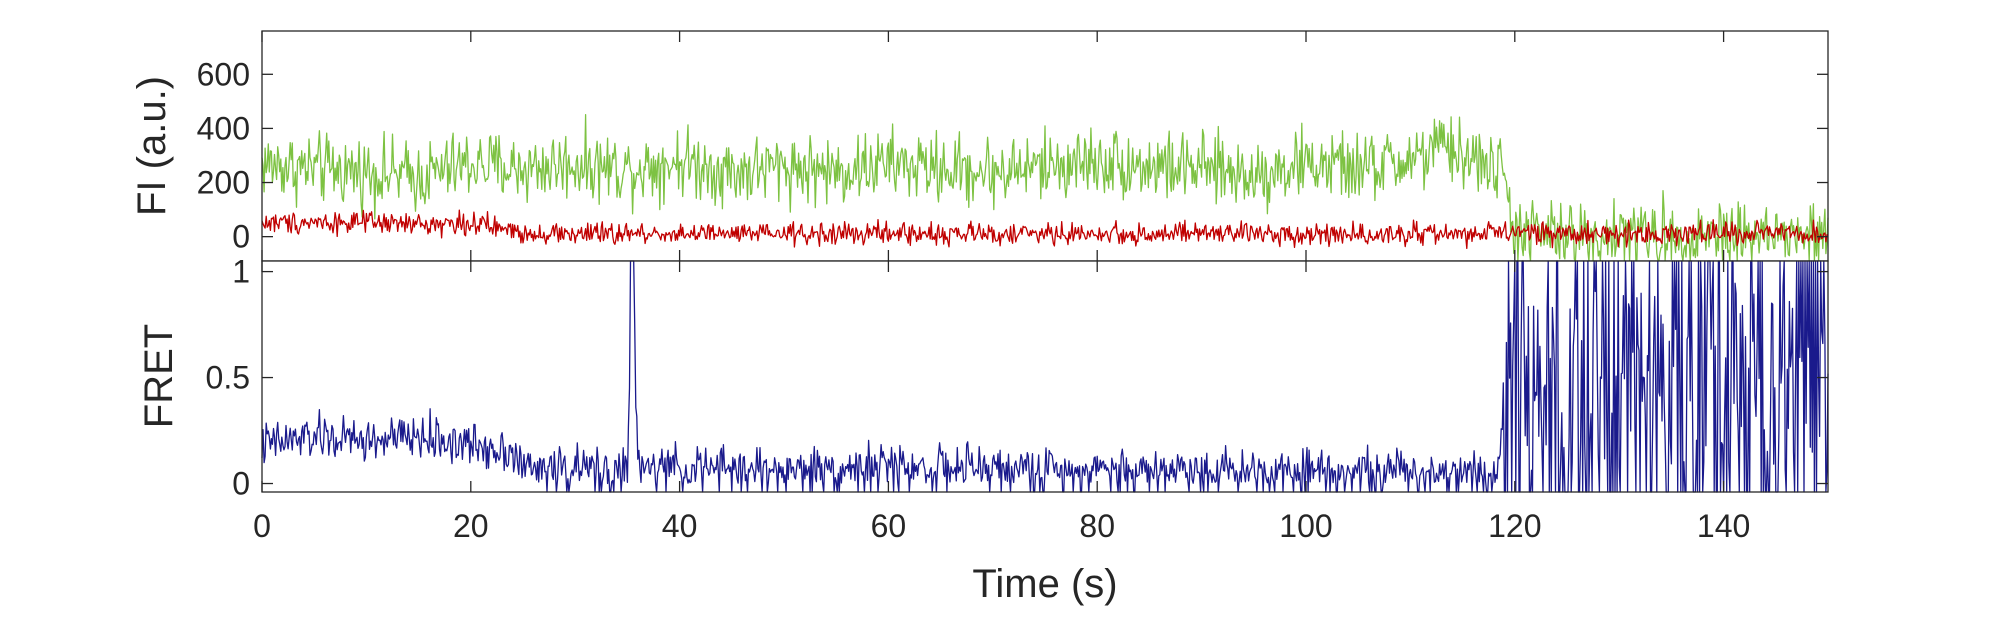 The width and height of the screenshot is (2005, 625). I want to click on intensity-ytick-label: 400, so click(223, 128).